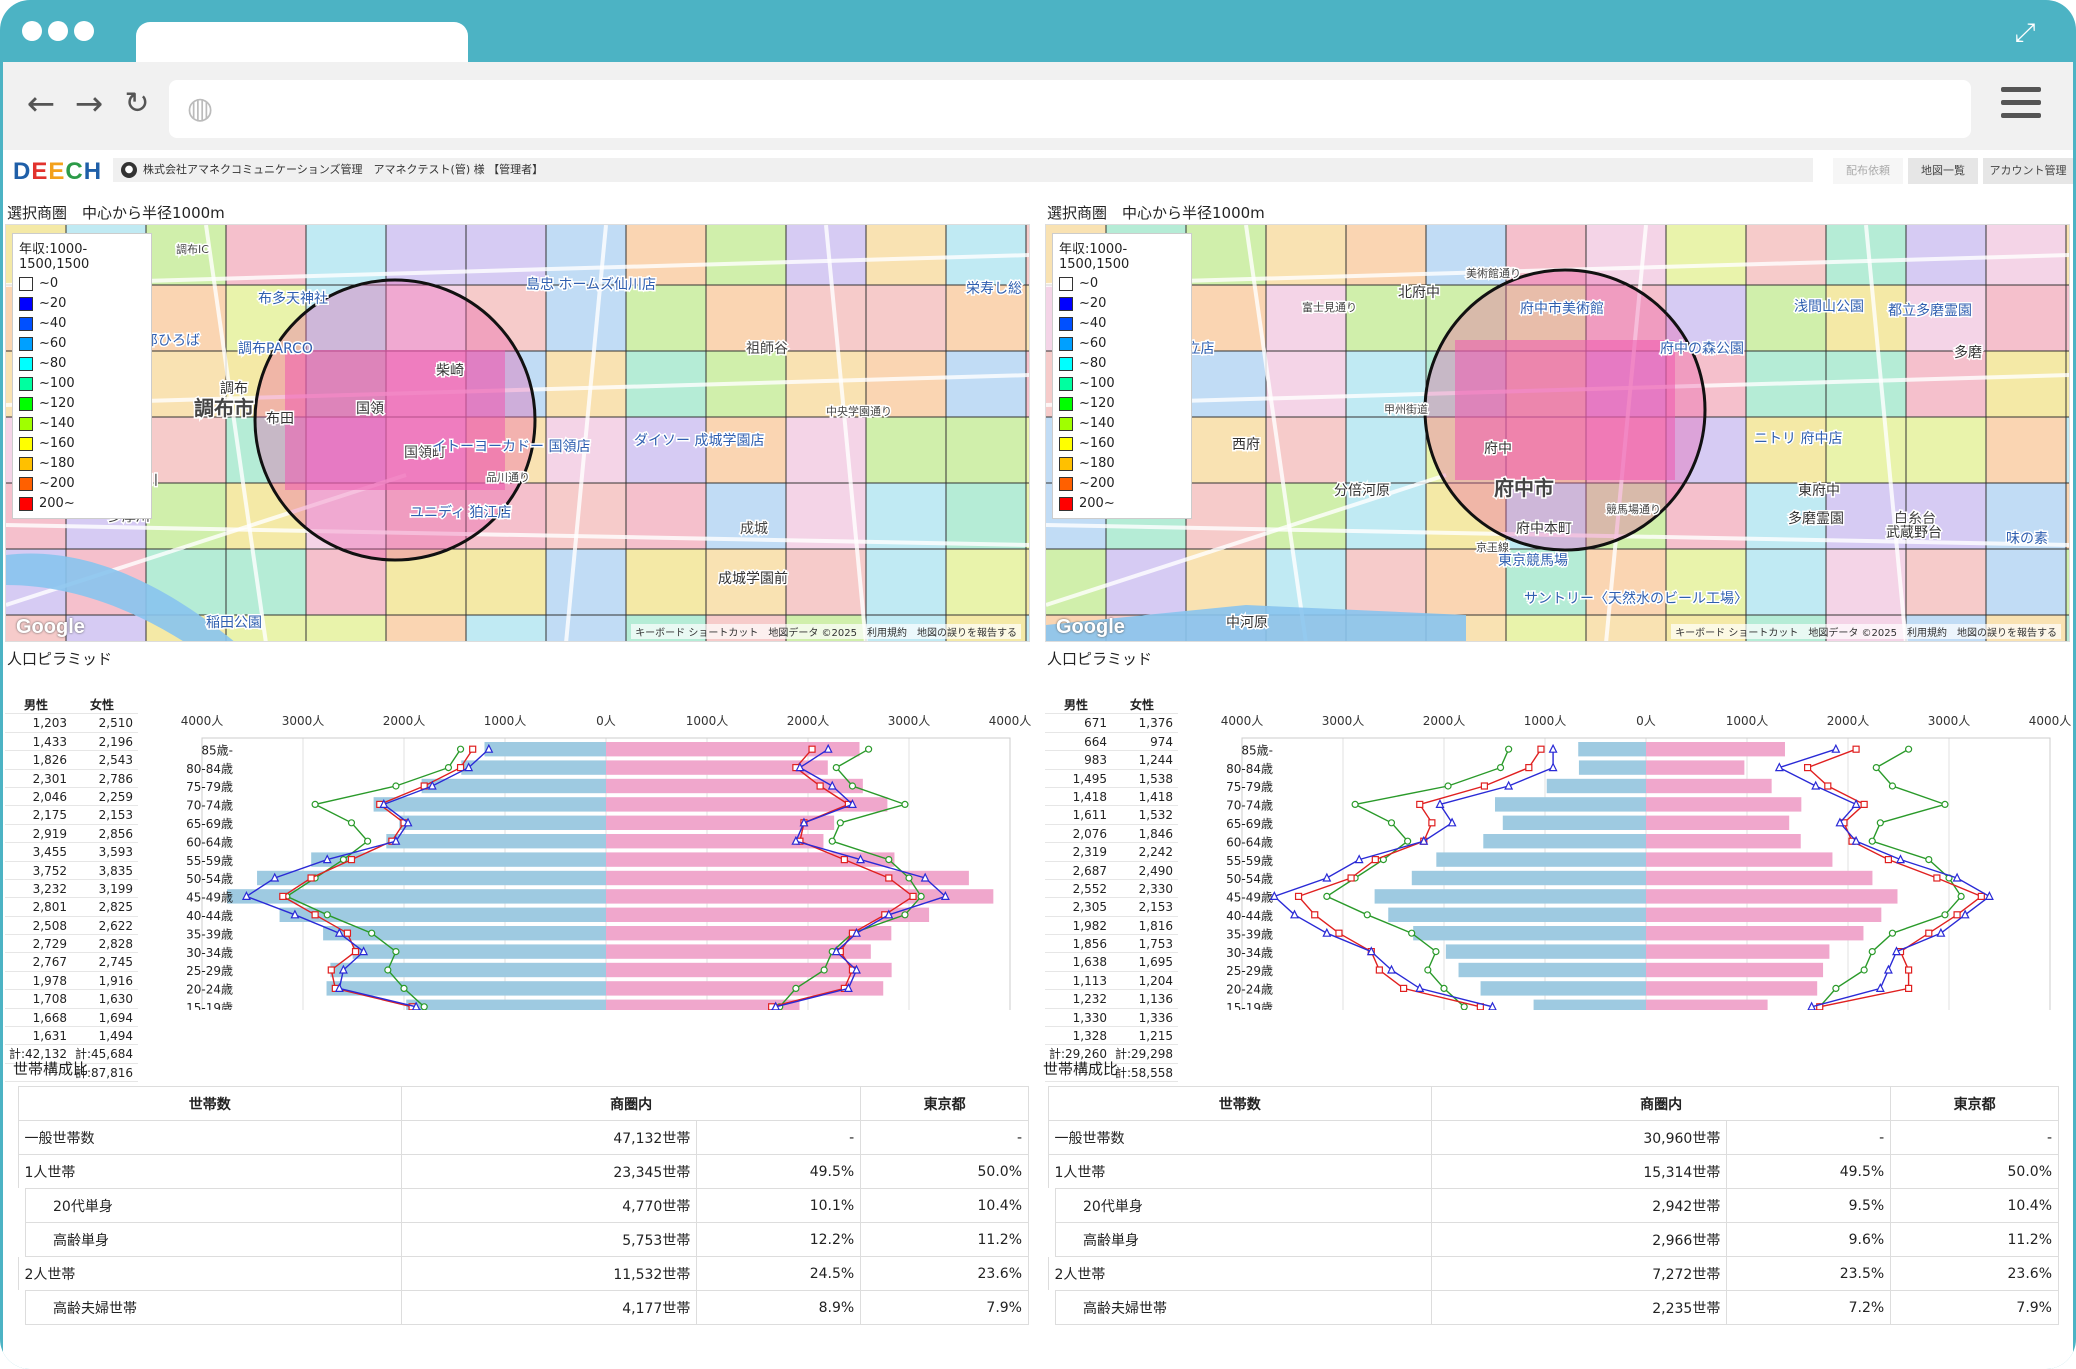 The height and width of the screenshot is (1369, 2076). What do you see at coordinates (1544, 529) in the screenshot?
I see `map-place-label: 府中本町` at bounding box center [1544, 529].